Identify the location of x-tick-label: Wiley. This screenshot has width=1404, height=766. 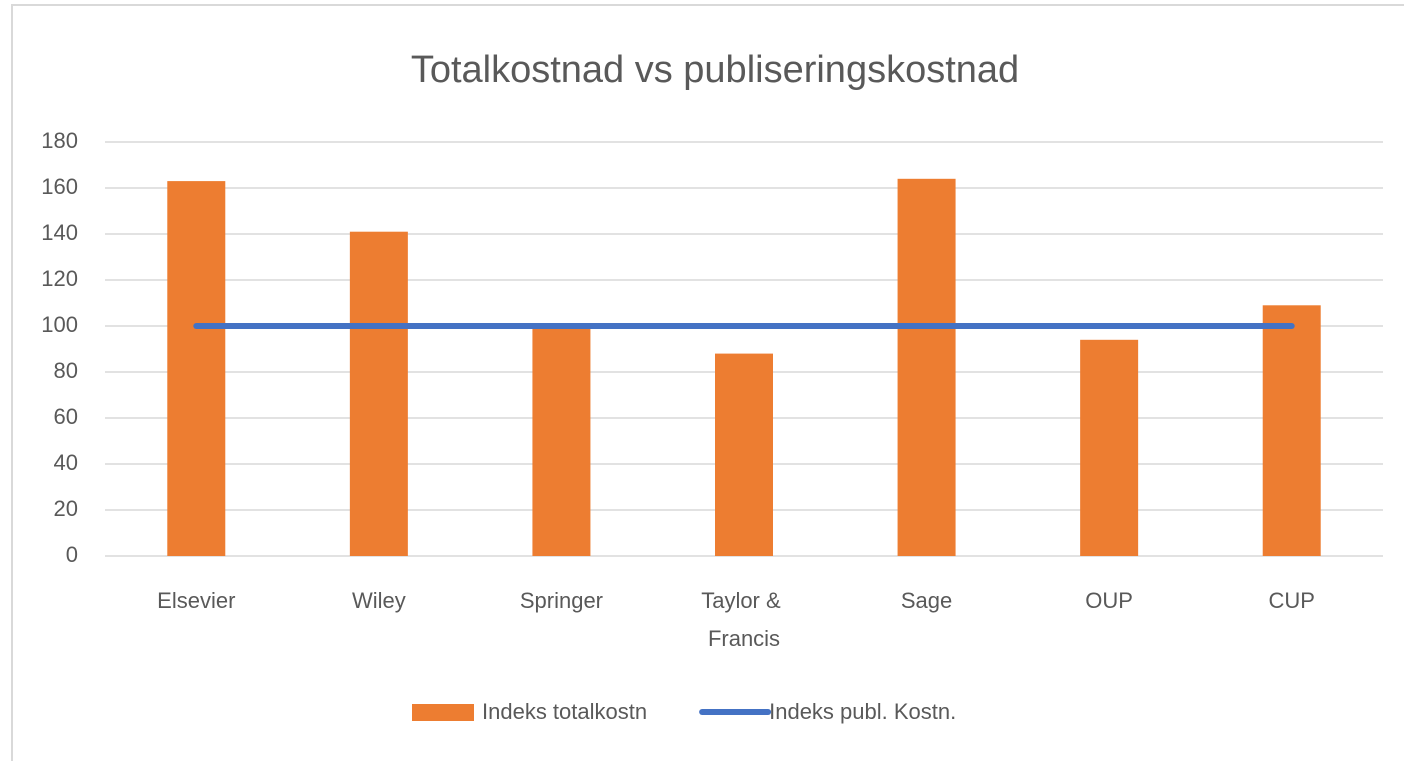
(379, 600).